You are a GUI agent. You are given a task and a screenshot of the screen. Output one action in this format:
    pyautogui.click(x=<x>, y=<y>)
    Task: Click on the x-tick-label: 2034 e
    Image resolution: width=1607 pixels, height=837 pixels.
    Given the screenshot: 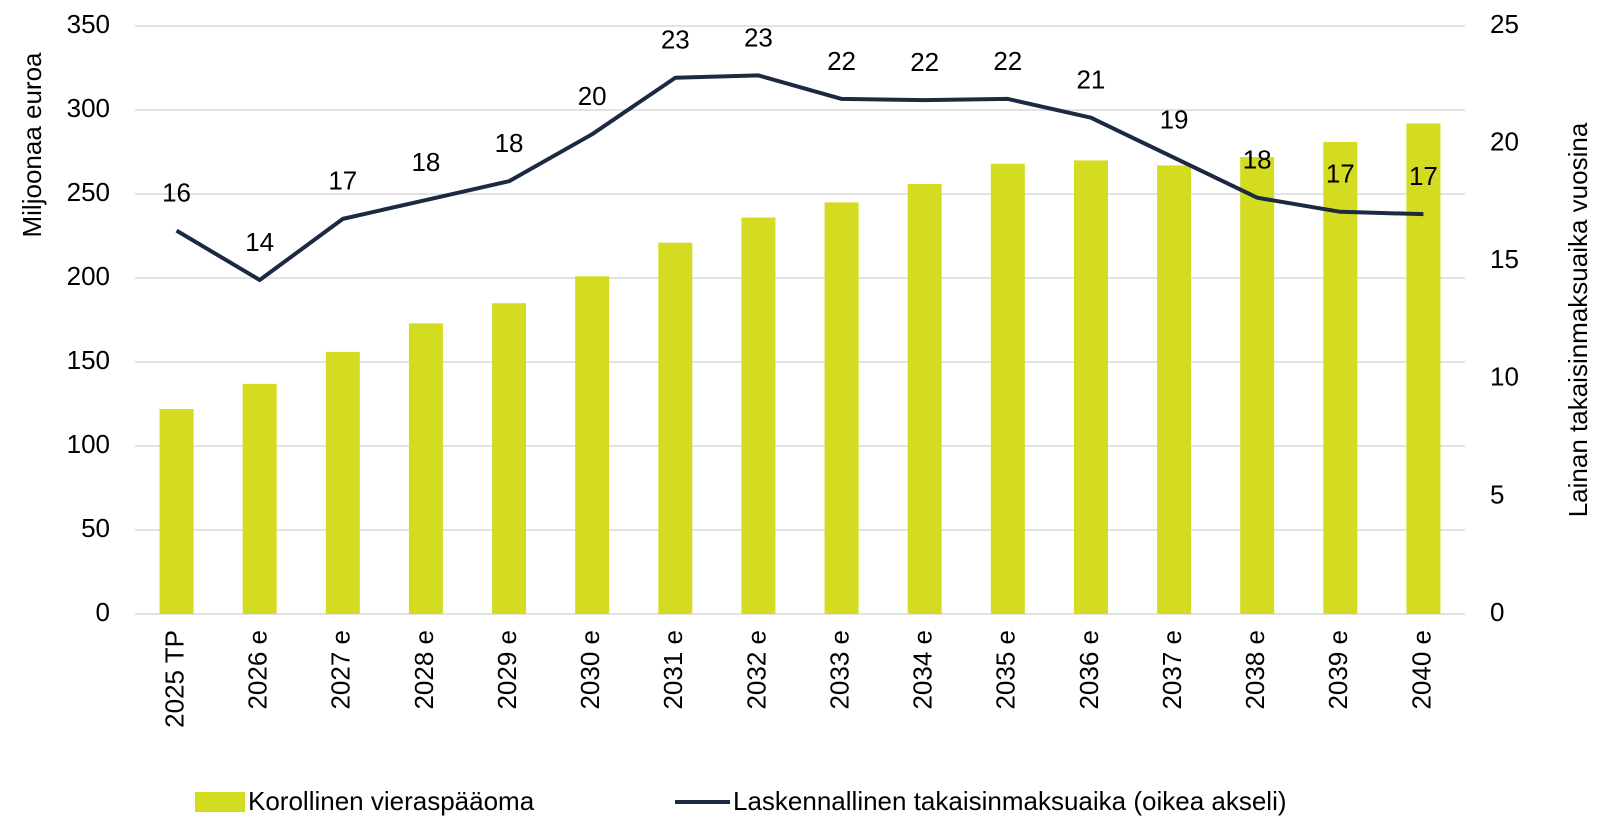 What is the action you would take?
    pyautogui.click(x=923, y=670)
    